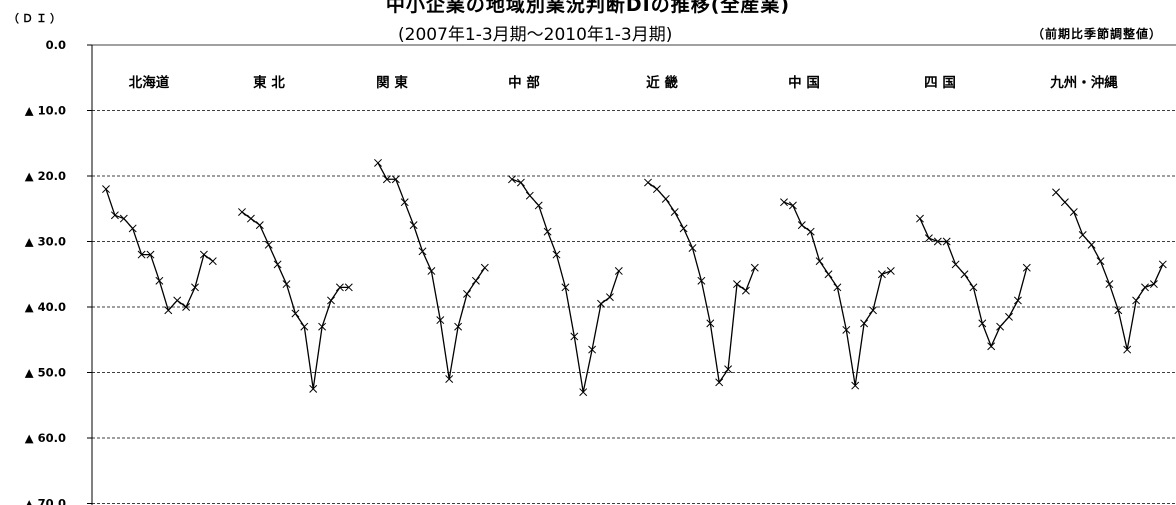  Describe the element at coordinates (392, 82) in the screenshot. I see `region-label: 関 東` at that location.